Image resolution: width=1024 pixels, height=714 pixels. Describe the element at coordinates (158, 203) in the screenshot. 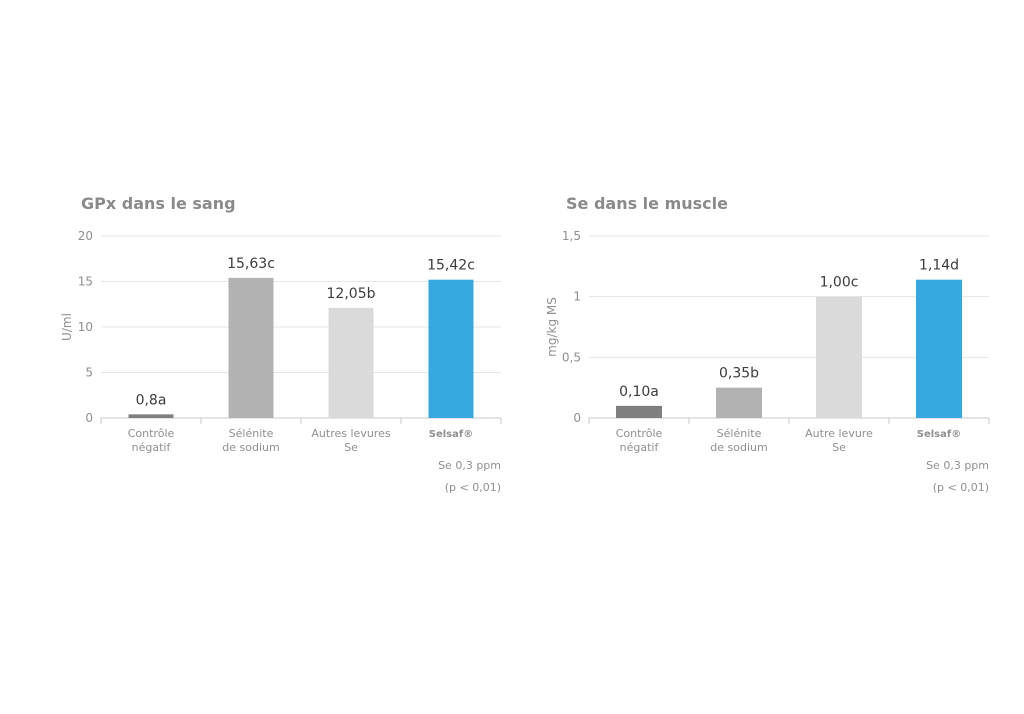

I see `chart-title: GPx dans le sang` at that location.